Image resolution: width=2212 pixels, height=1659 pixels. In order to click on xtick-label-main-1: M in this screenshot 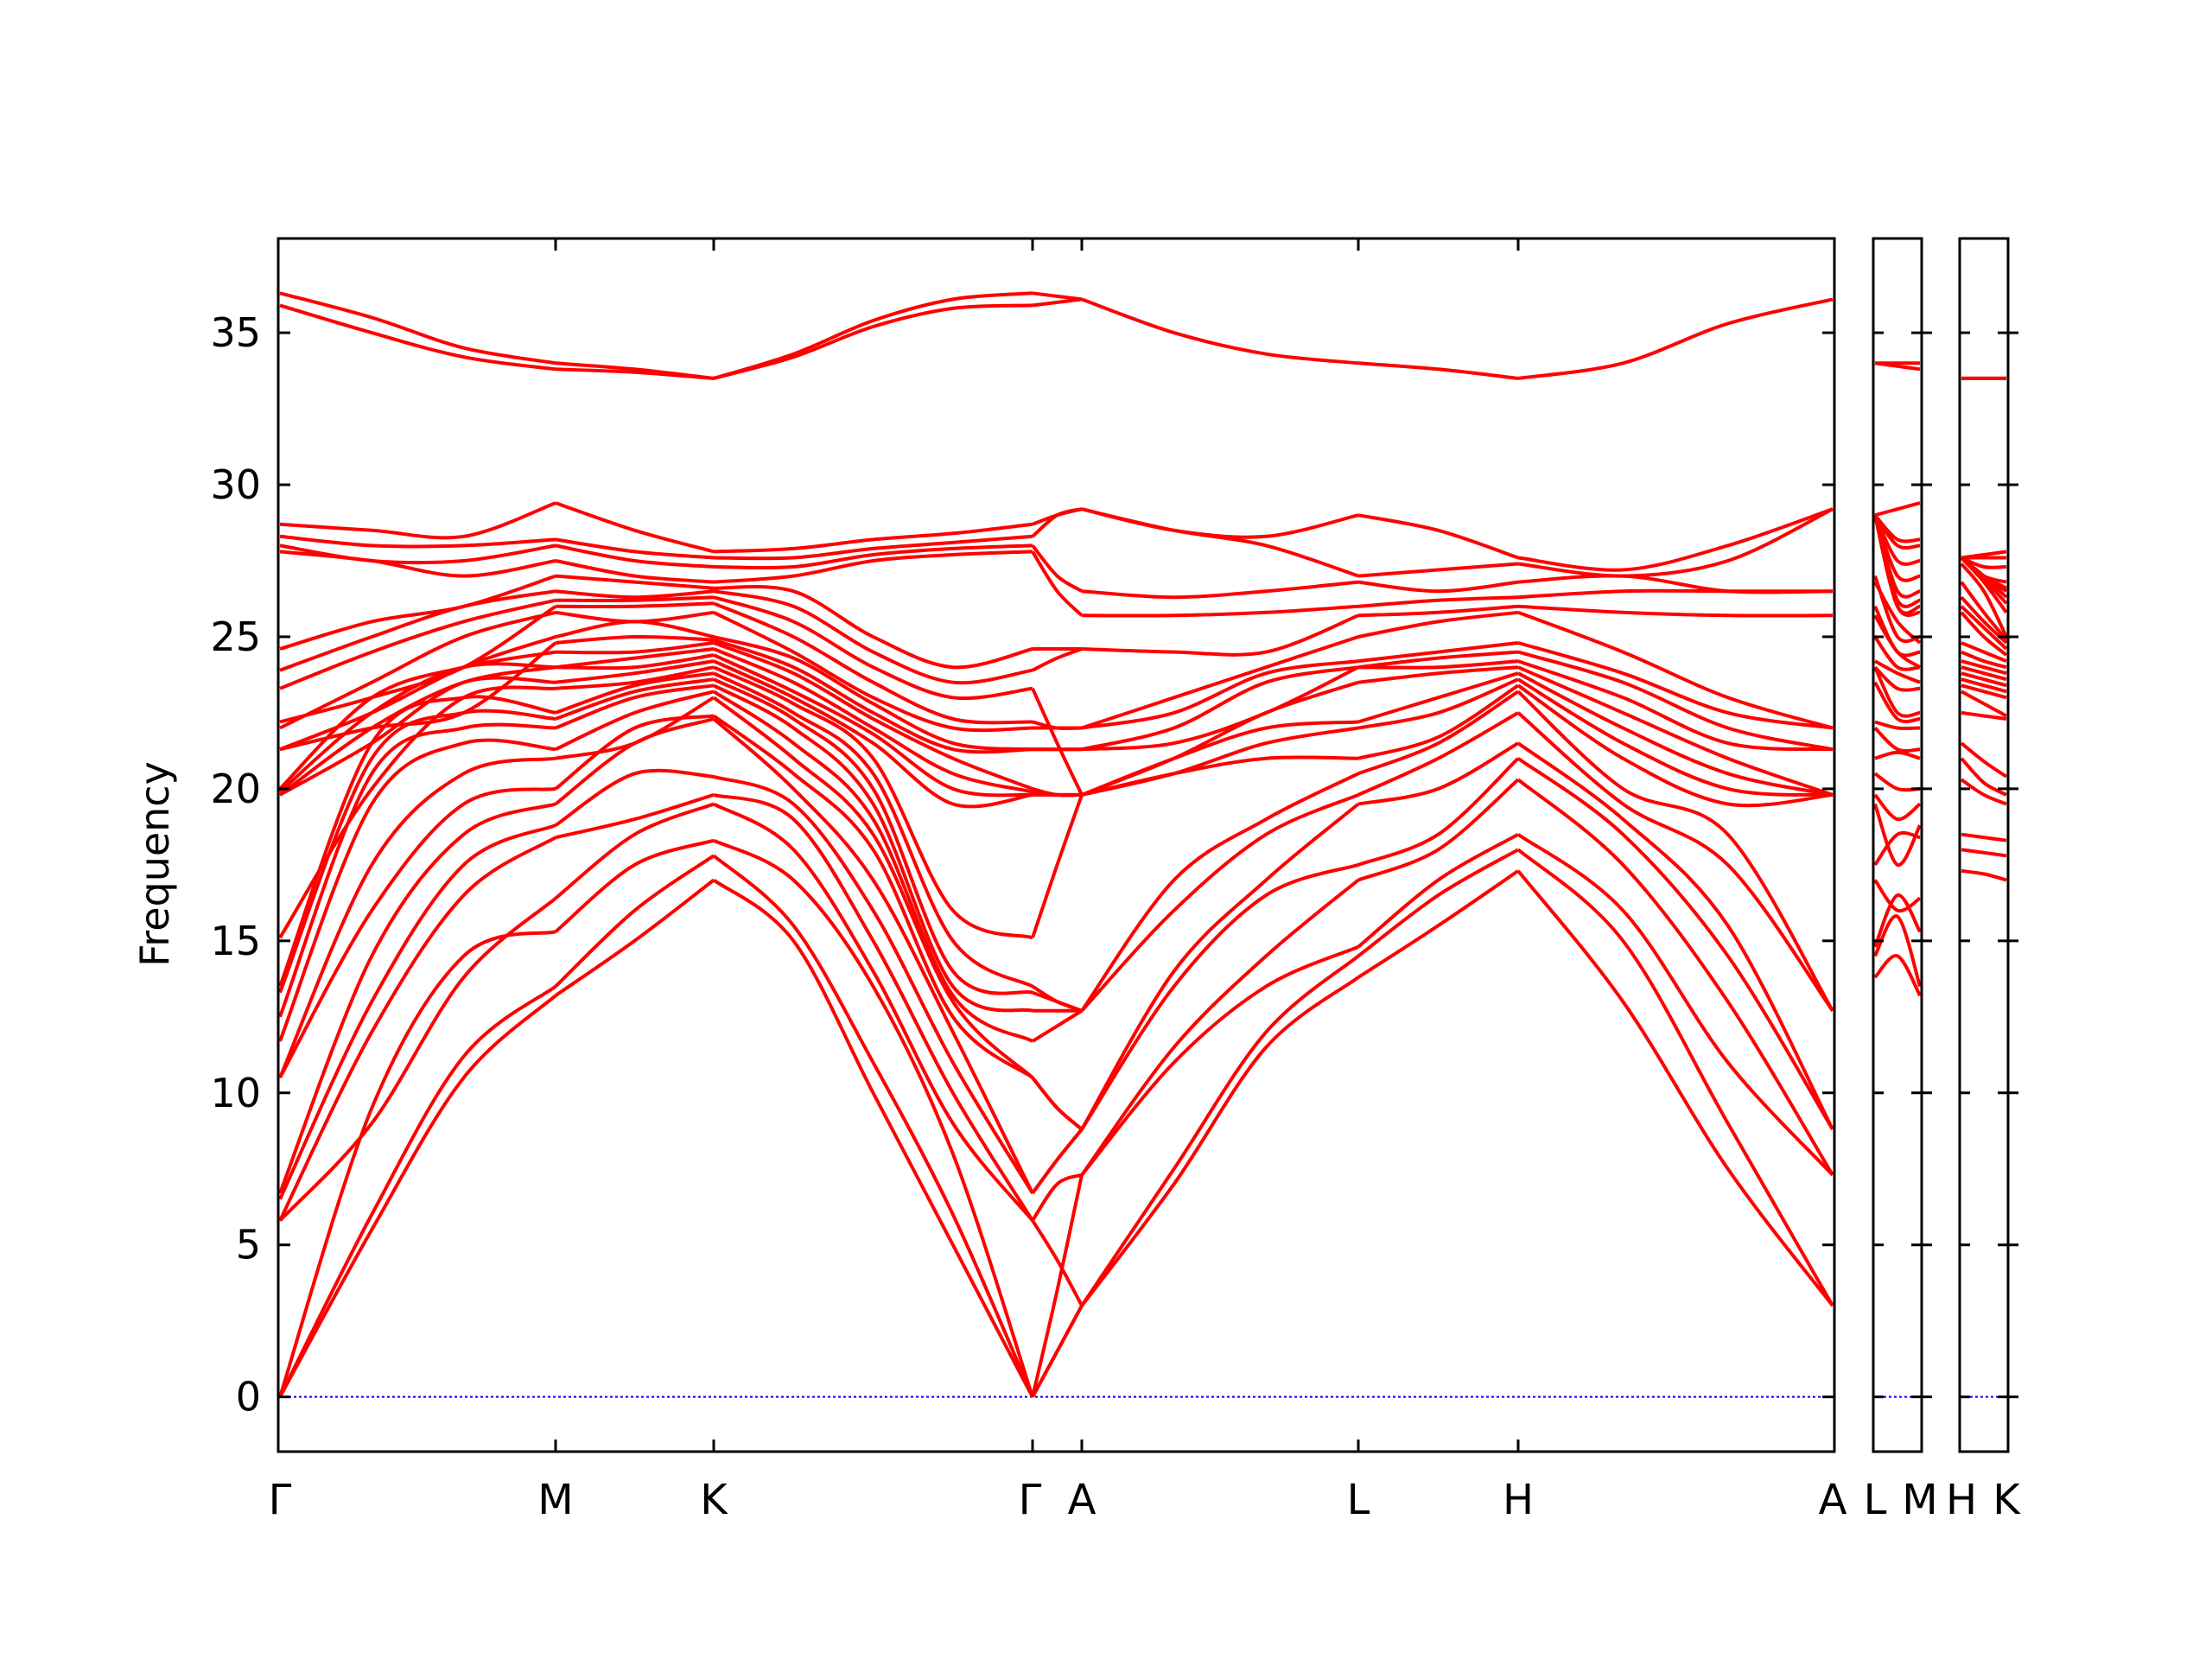, I will do `click(555, 1500)`.